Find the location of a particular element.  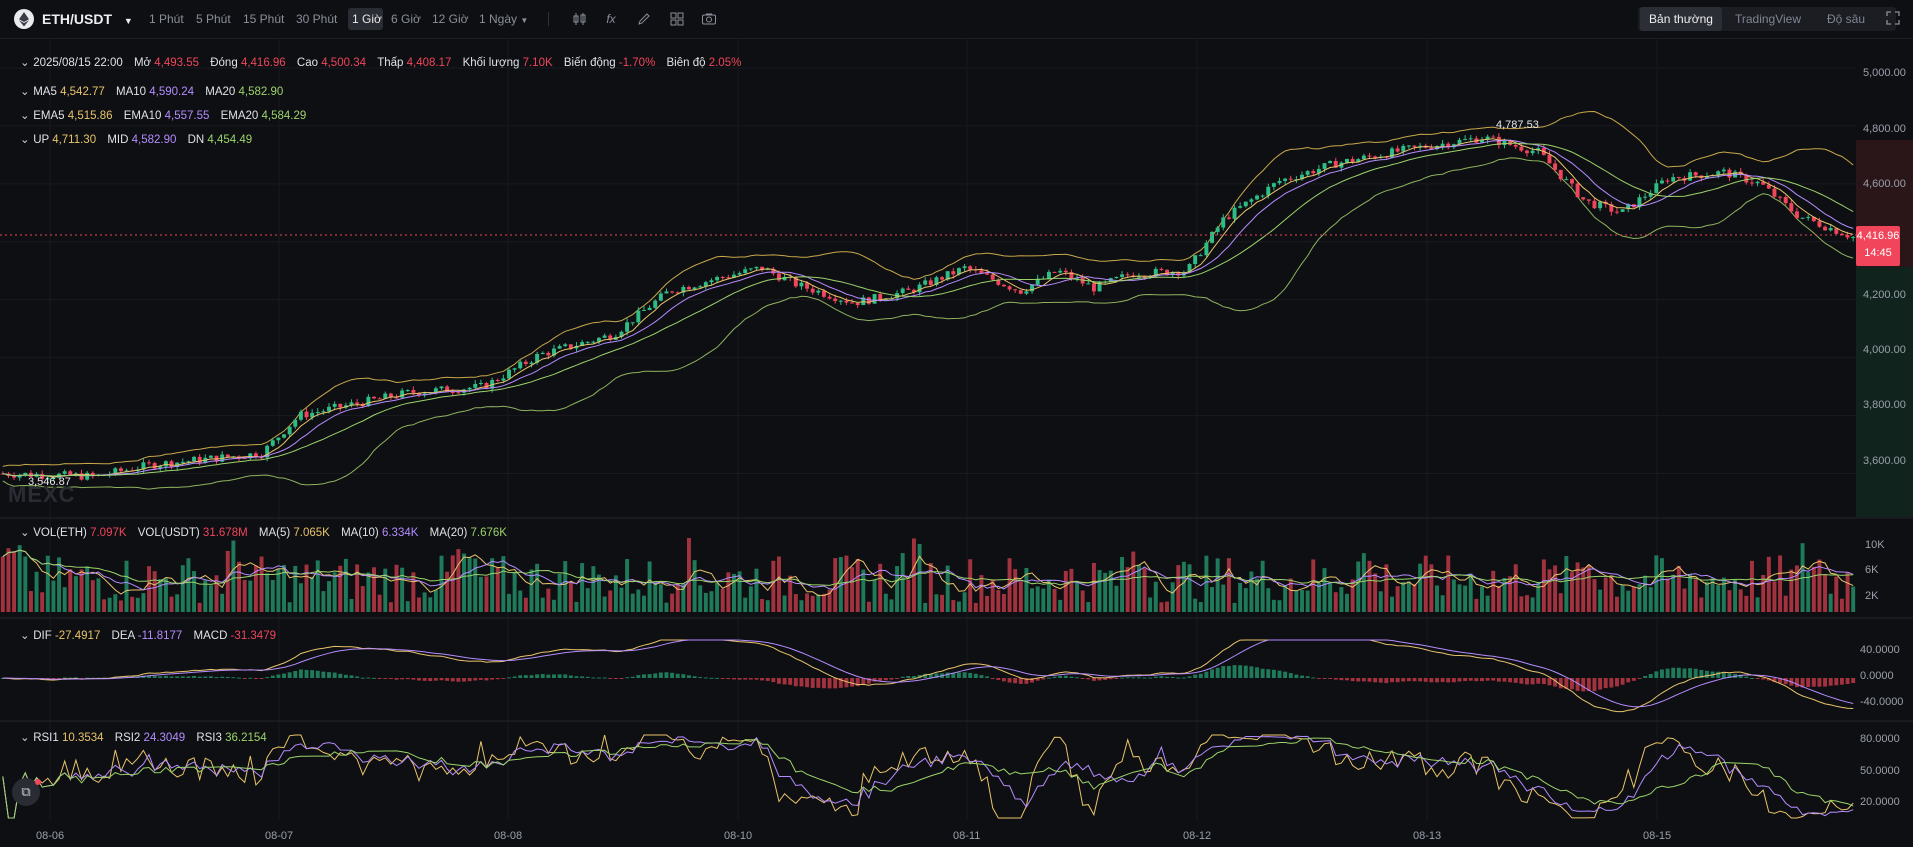

interval-1h: 1 Giờ is located at coordinates (367, 19).